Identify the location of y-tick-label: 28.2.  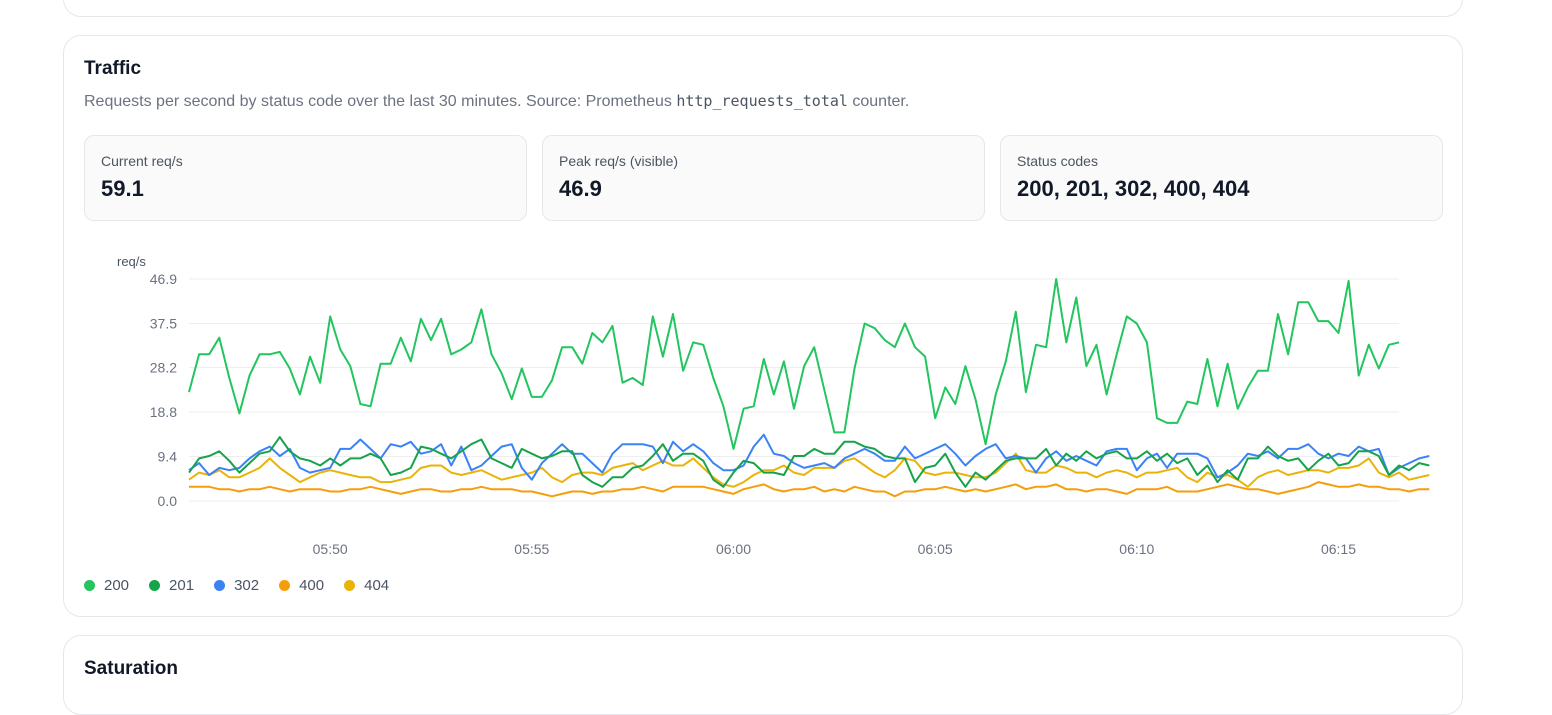
(163, 368).